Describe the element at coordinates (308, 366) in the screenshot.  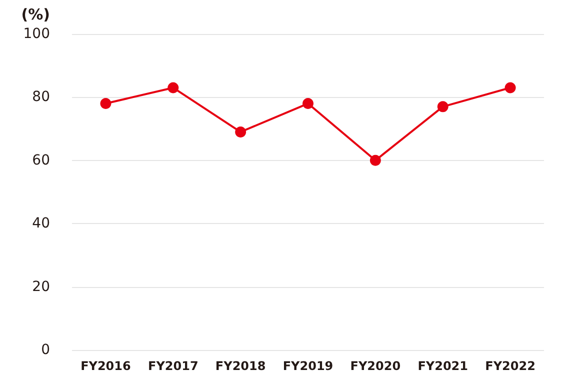
I see `x-tick-label: FY2019` at that location.